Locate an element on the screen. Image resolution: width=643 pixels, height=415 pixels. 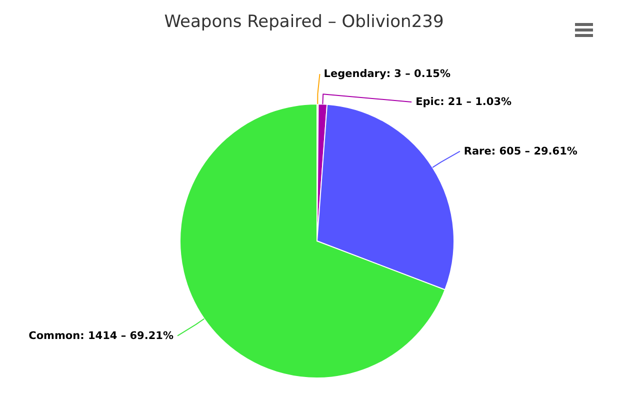
chart-title: Weapons Repaired – Oblivion239 is located at coordinates (304, 22).